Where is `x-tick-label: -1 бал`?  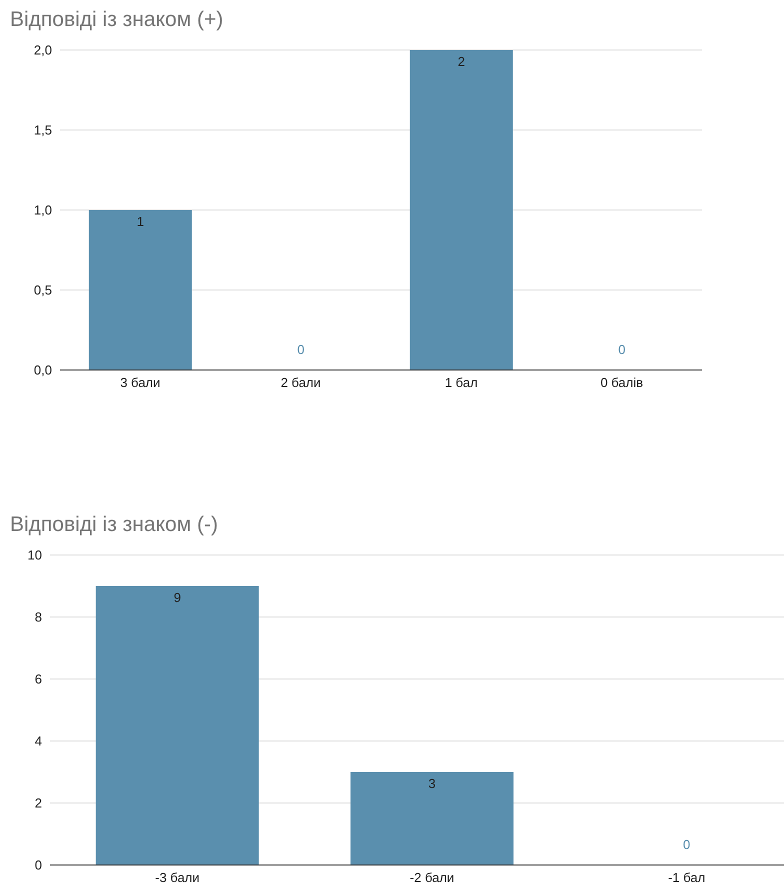 x-tick-label: -1 бал is located at coordinates (687, 878).